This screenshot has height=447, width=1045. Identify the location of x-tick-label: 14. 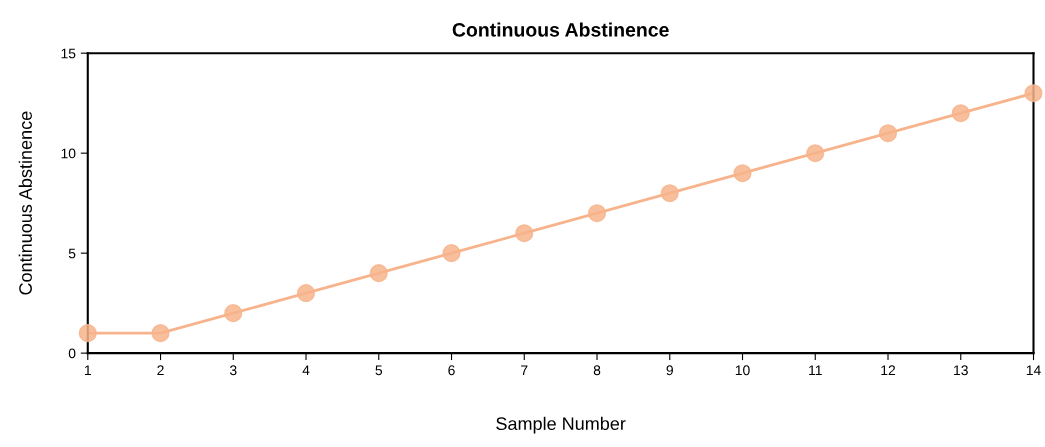
(1033, 370).